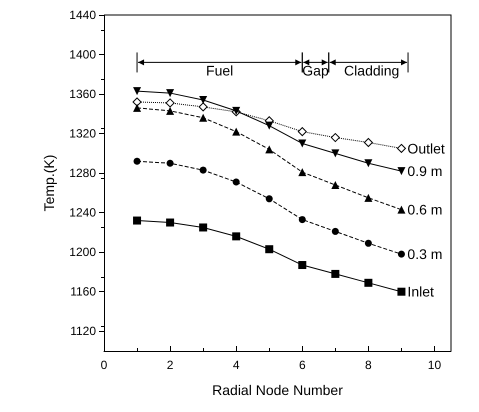 This screenshot has height=412, width=479. What do you see at coordinates (424, 171) in the screenshot?
I see `series-label: 0.9 m` at bounding box center [424, 171].